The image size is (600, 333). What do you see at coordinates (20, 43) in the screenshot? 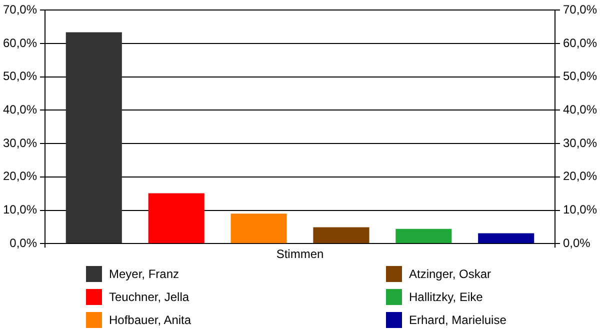
I see `y-tick-label: 60,0%` at bounding box center [20, 43].